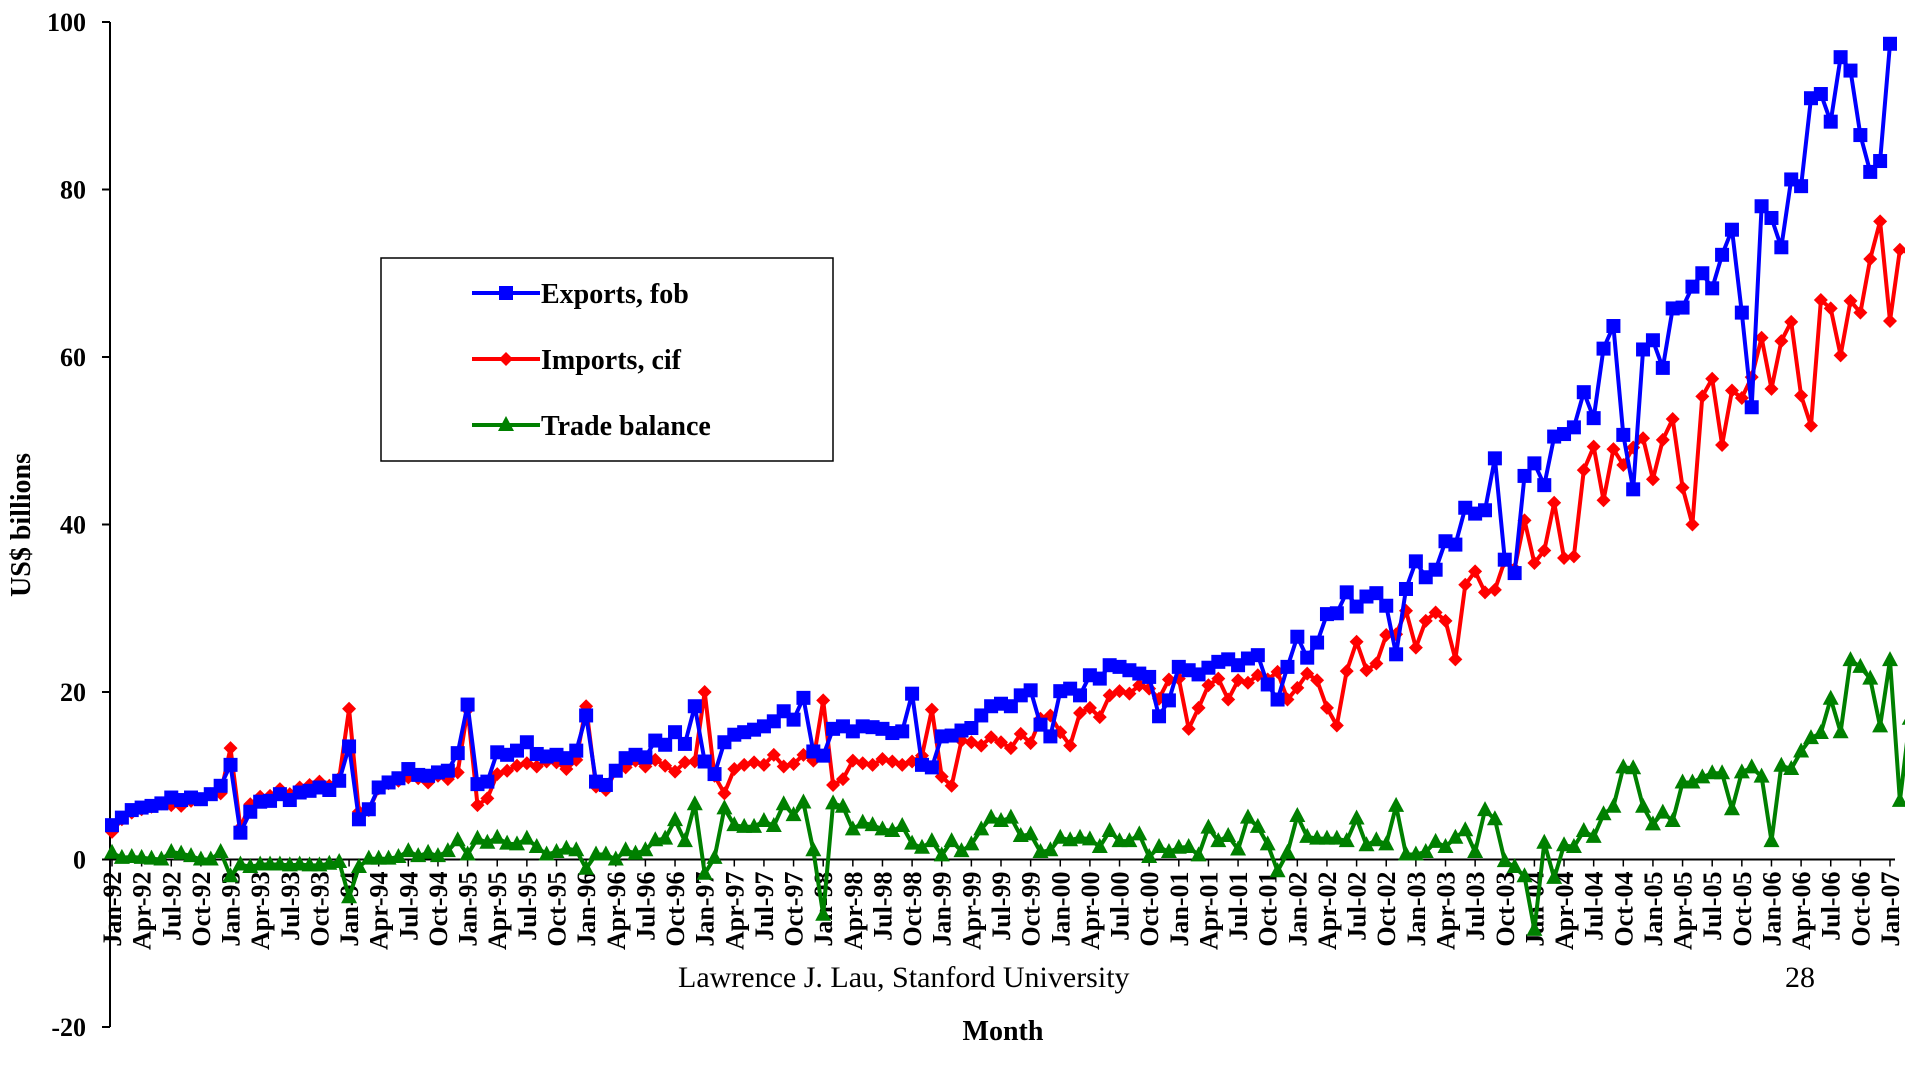  I want to click on x-tick-label: Jul-00, so click(1120, 906).